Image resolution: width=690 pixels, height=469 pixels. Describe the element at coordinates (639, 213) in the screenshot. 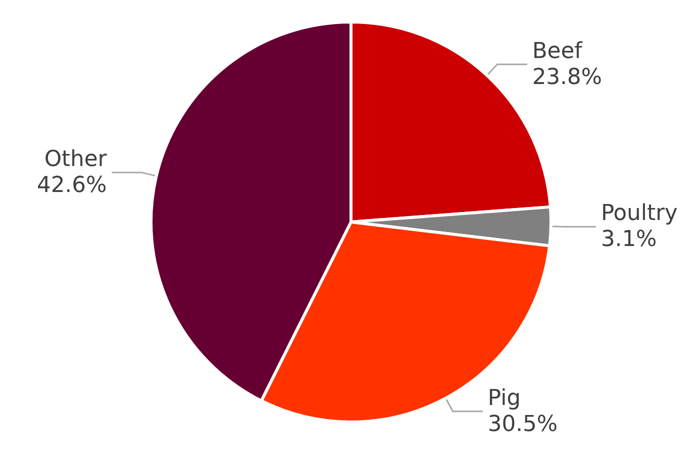

I see `slice-label: Poultry` at that location.